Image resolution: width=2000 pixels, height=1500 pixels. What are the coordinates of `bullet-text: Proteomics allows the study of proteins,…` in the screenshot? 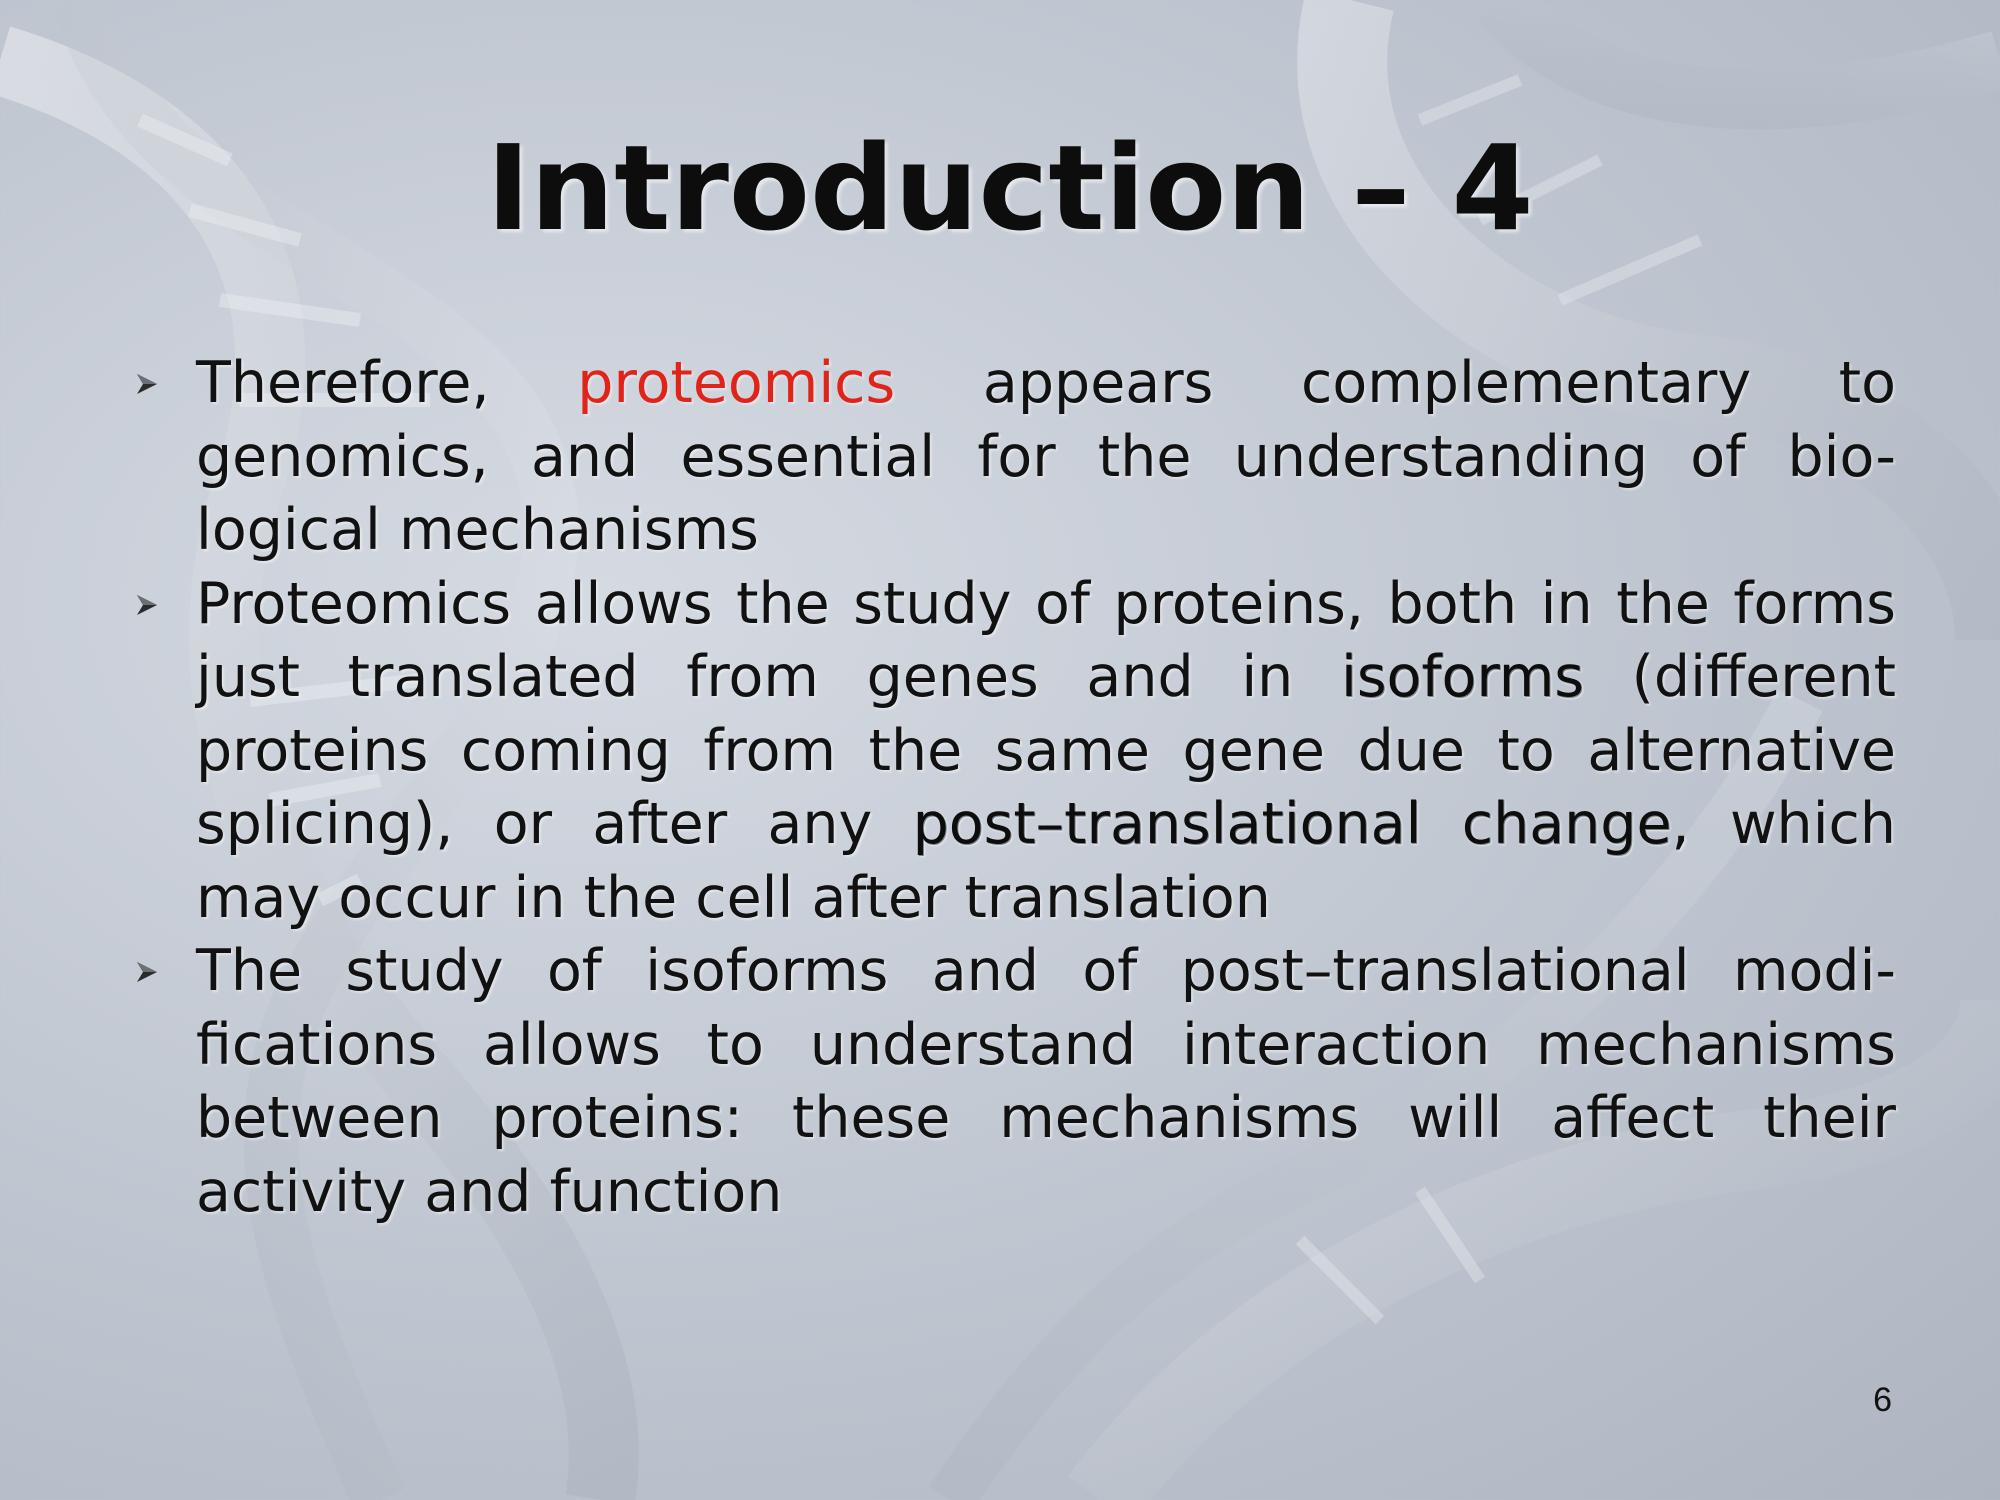 It's located at (1046, 640).